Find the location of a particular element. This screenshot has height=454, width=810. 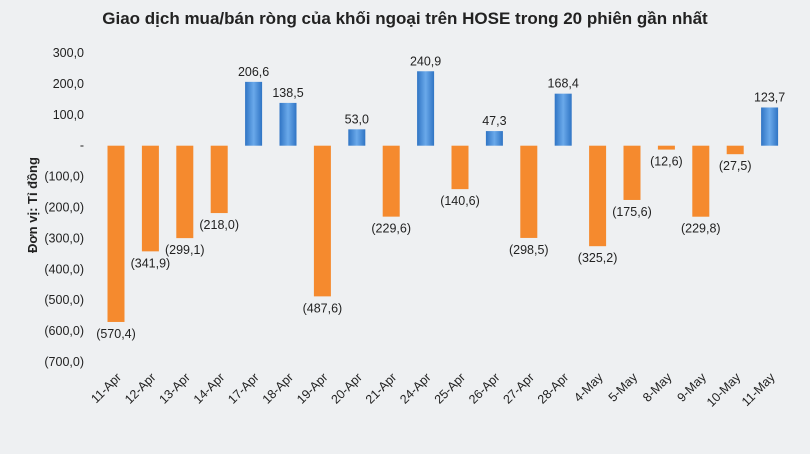

y-tick-label: 100,0 is located at coordinates (68, 115).